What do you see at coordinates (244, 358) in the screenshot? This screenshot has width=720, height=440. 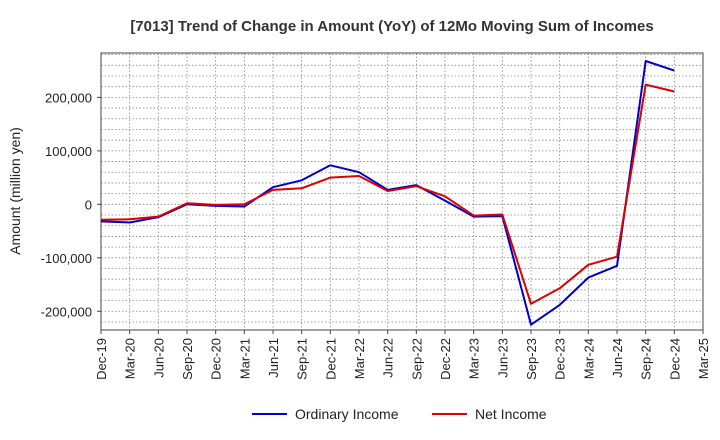 I see `x-tick-label: Mar-21` at bounding box center [244, 358].